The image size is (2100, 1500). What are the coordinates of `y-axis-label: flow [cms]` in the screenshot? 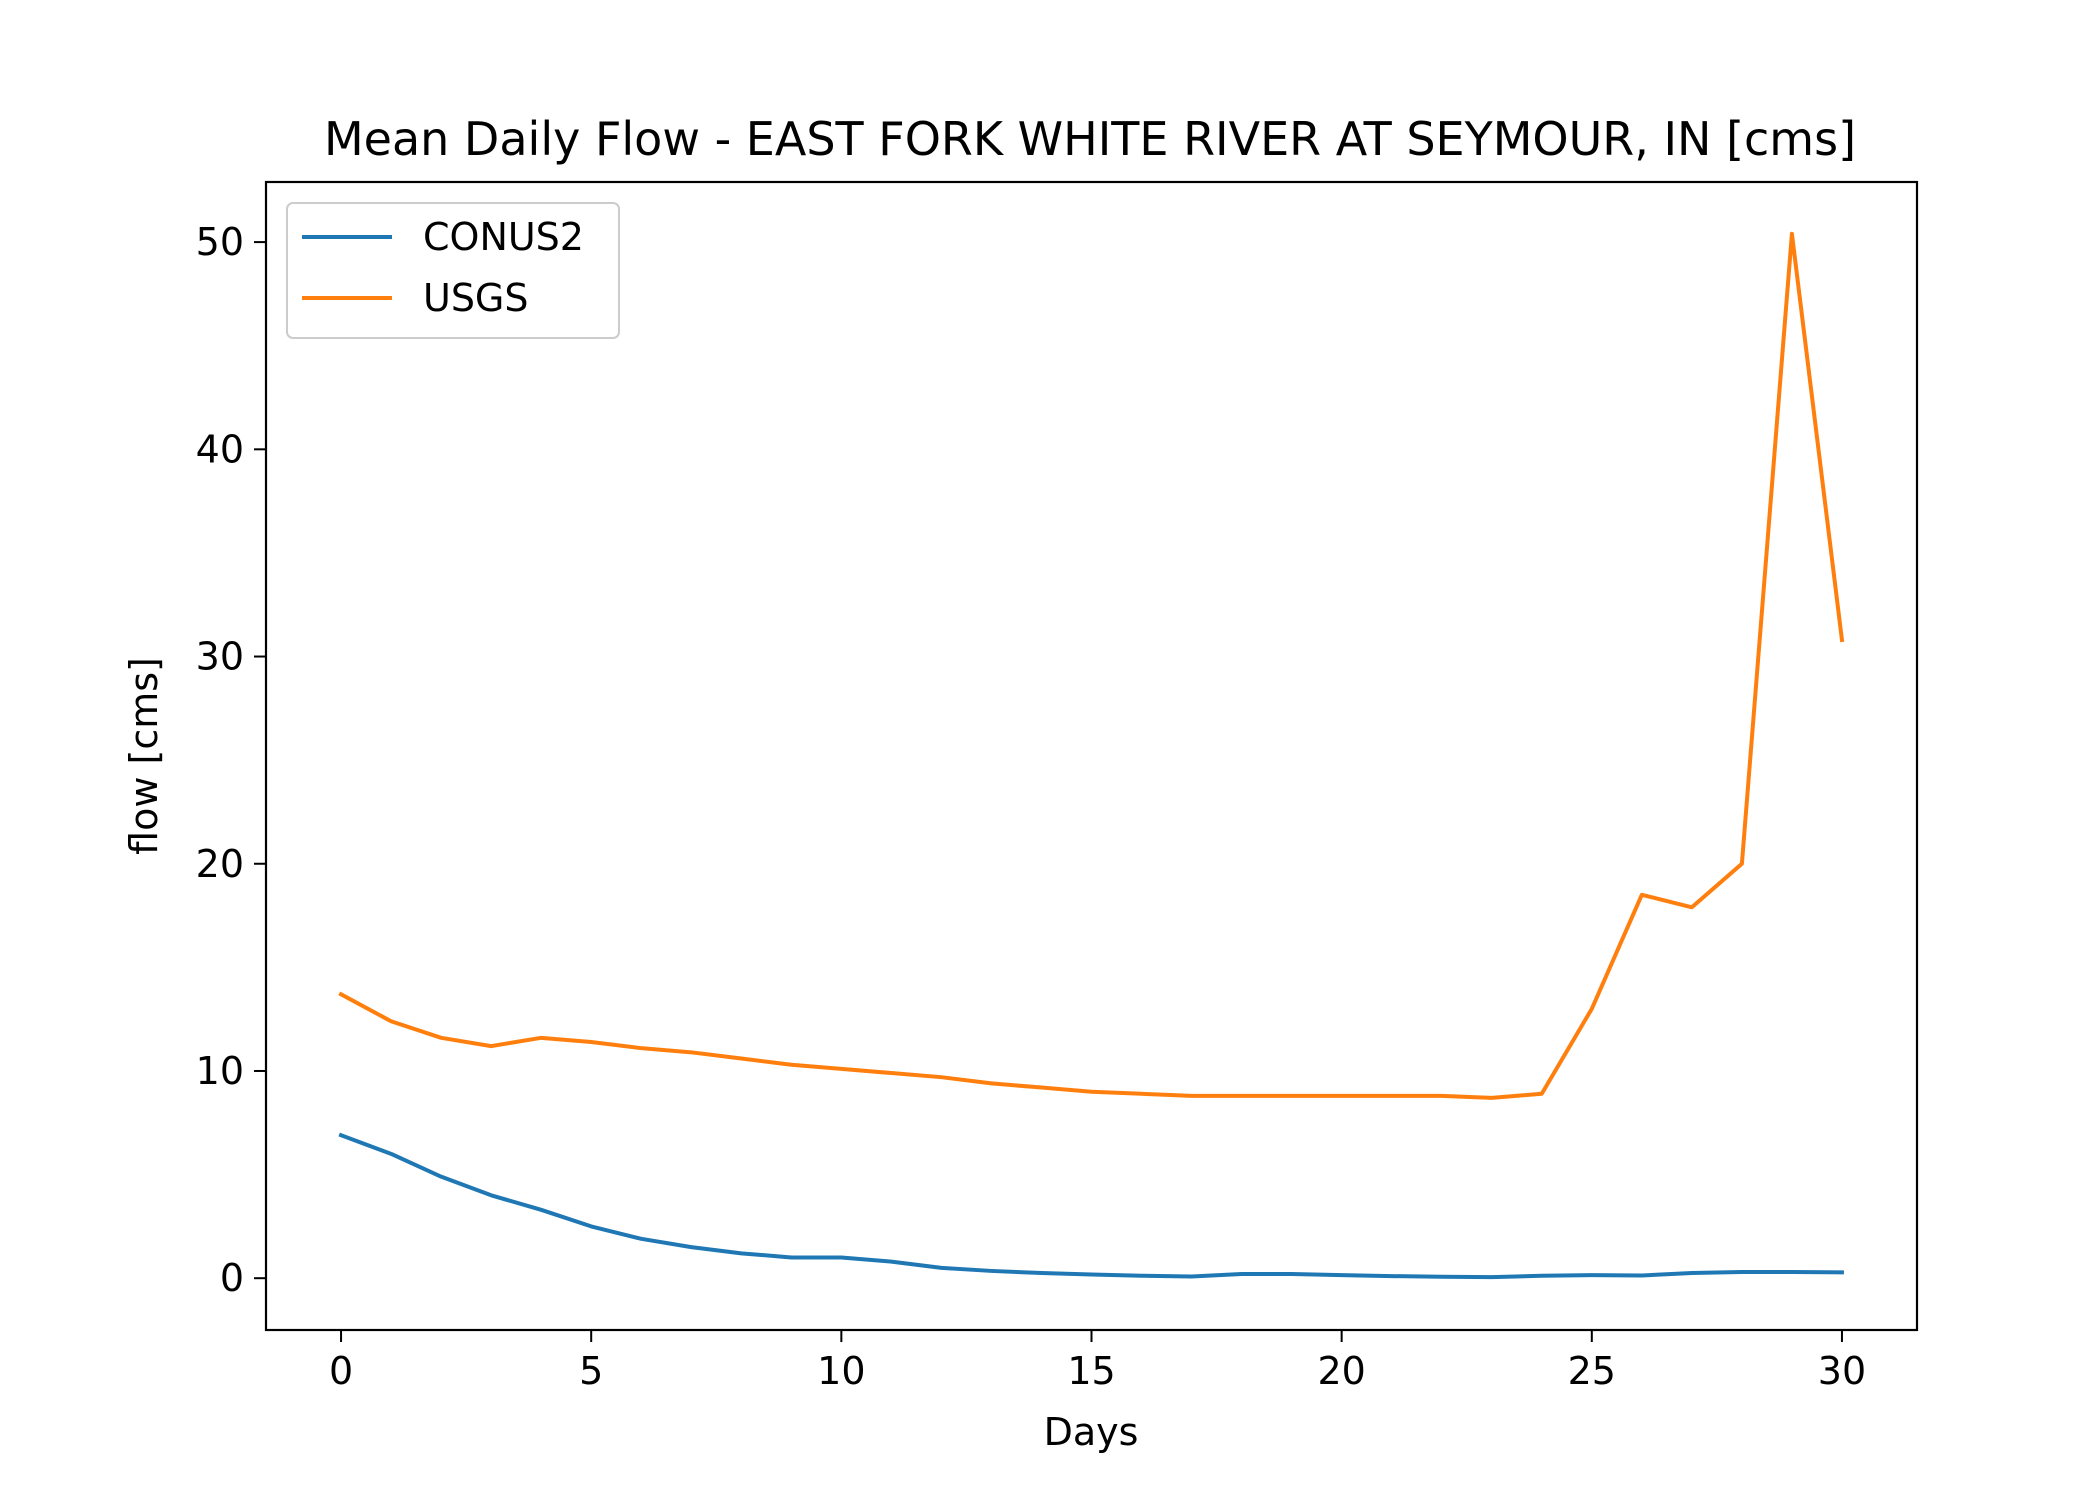 It's located at (144, 756).